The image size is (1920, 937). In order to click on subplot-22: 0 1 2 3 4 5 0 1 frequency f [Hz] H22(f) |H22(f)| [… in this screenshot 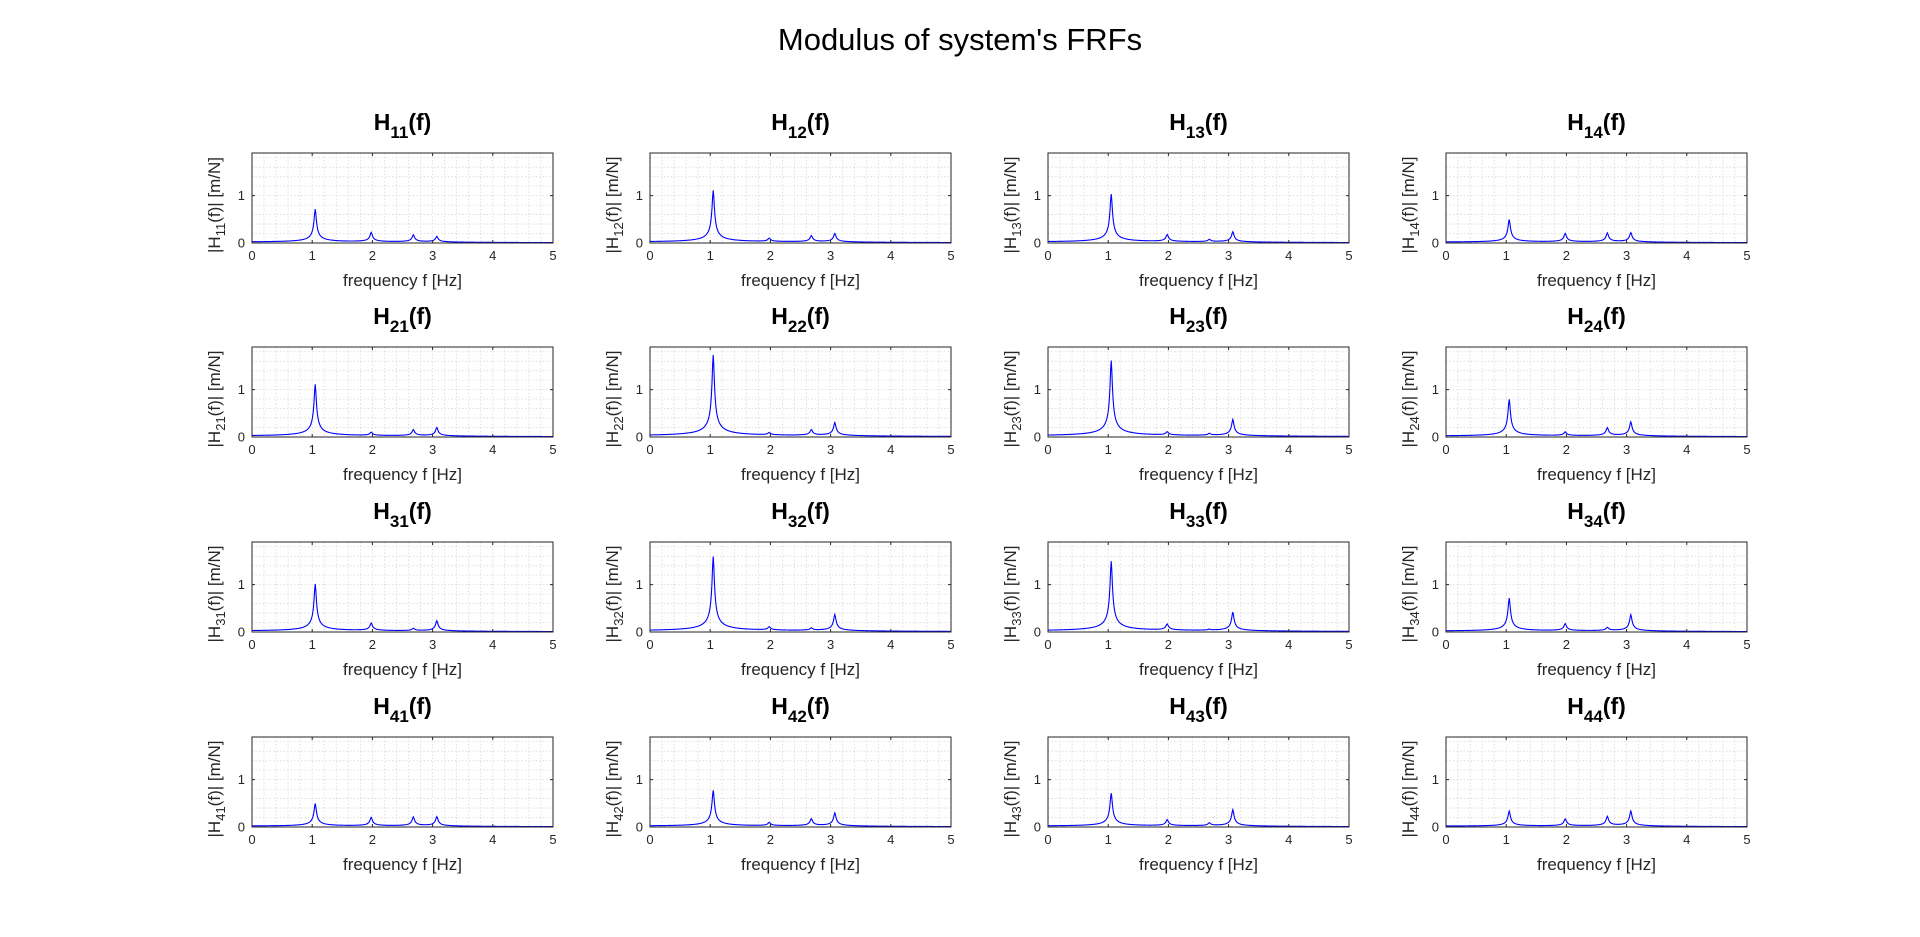, I will do `click(779, 393)`.